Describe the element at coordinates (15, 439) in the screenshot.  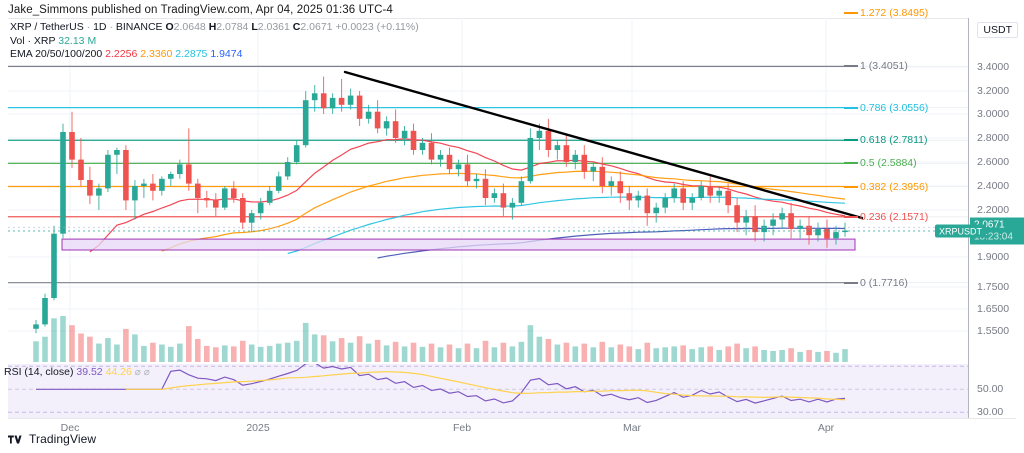
I see `tradingview-logo-icon` at that location.